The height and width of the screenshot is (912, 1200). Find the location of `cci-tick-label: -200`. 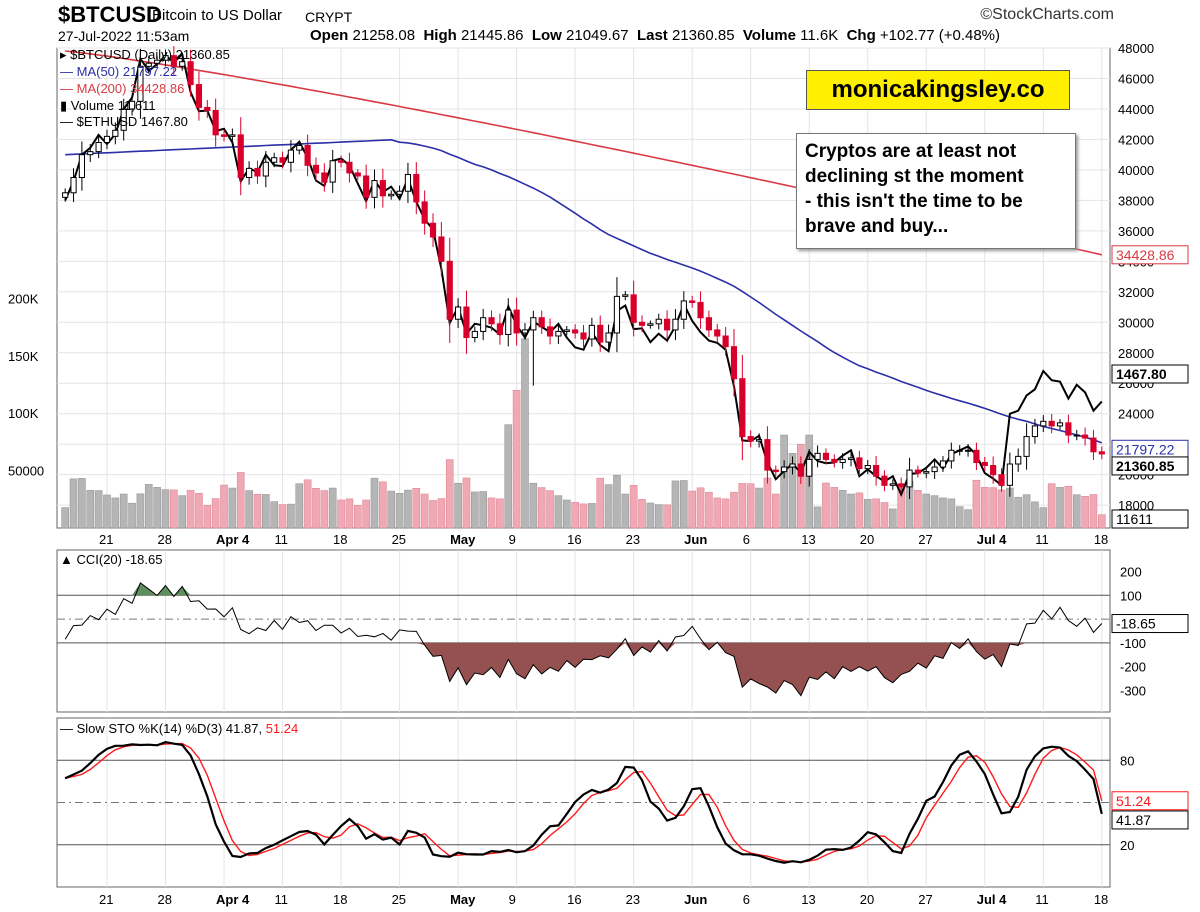

cci-tick-label: -200 is located at coordinates (1133, 667).